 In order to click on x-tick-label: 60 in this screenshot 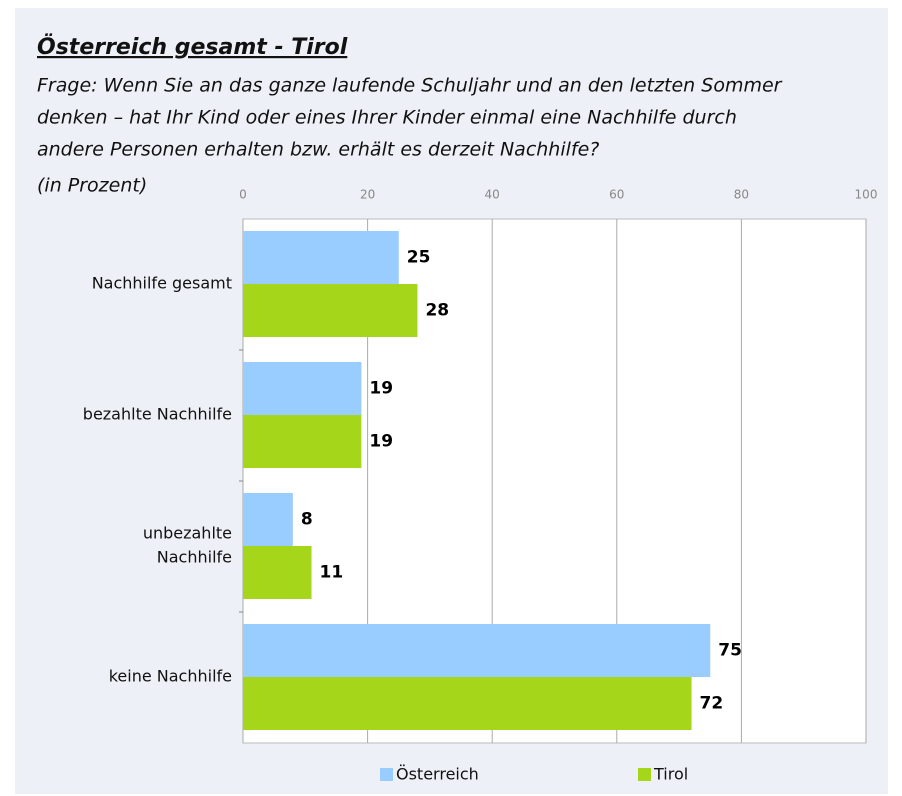, I will do `click(616, 195)`.